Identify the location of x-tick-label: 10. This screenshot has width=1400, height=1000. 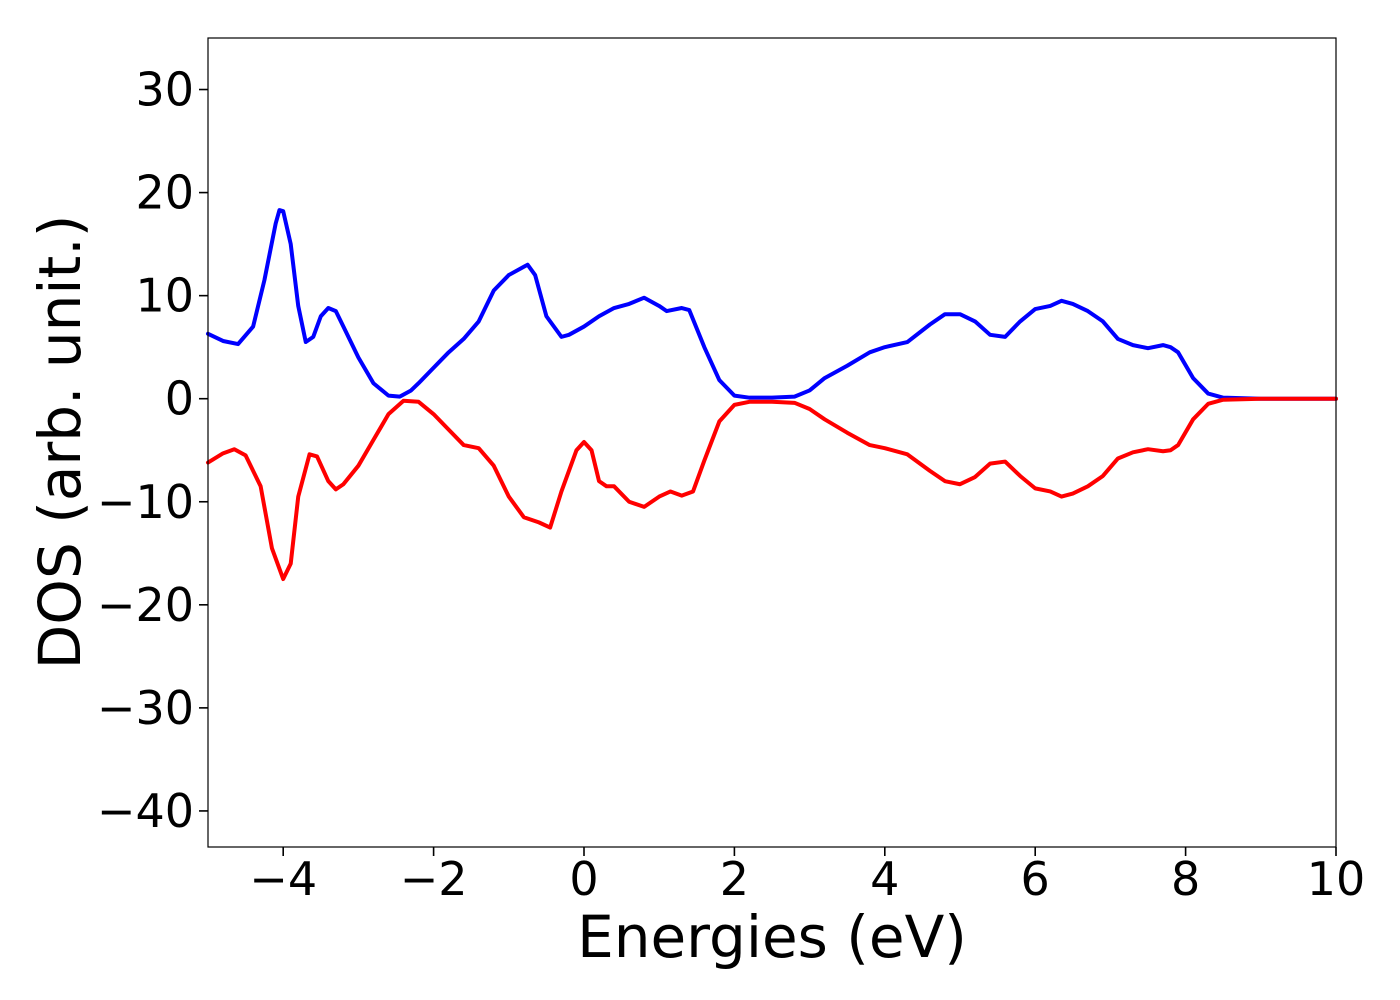
(1336, 879).